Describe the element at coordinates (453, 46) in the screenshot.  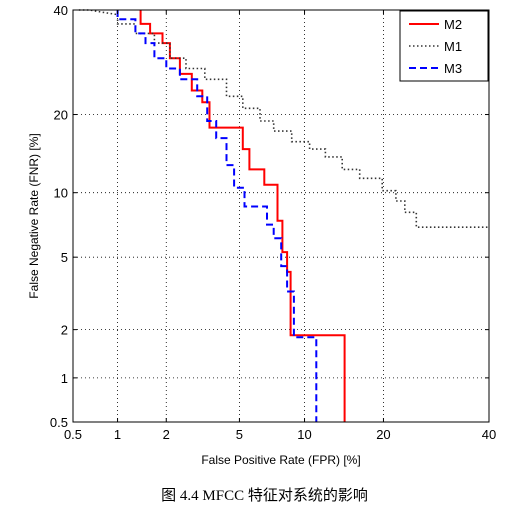
I see `legend-label-m1: M1` at that location.